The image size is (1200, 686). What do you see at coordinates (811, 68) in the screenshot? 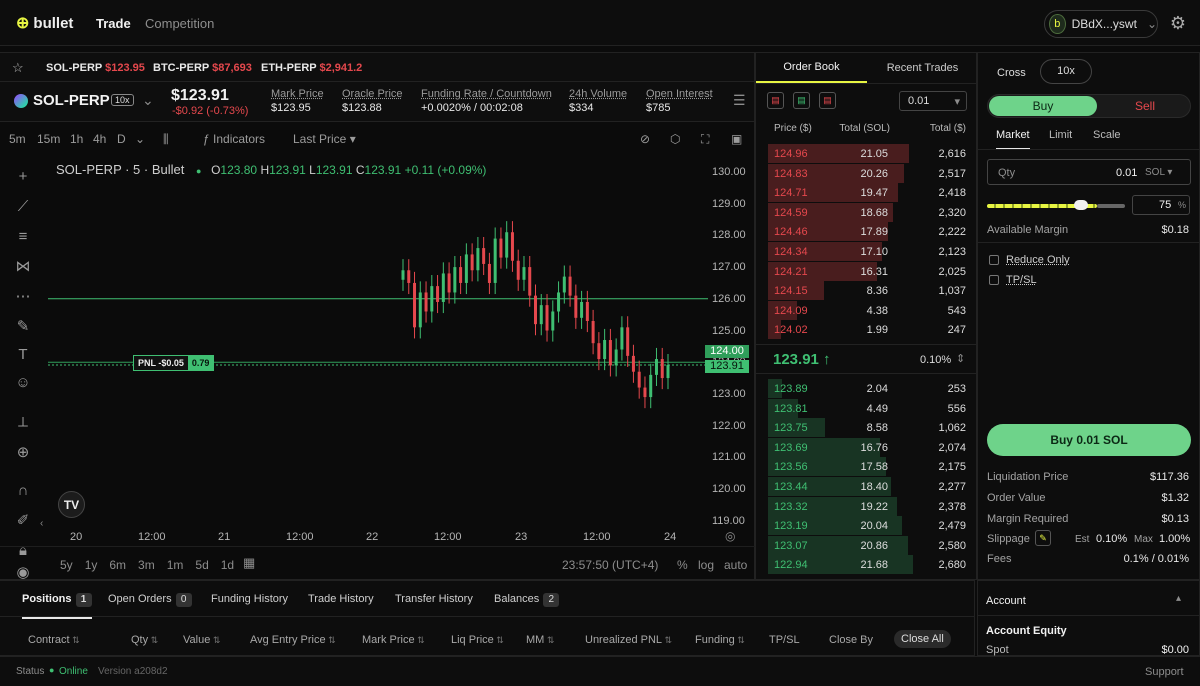
I see `tab-order-book: Order Book` at bounding box center [811, 68].